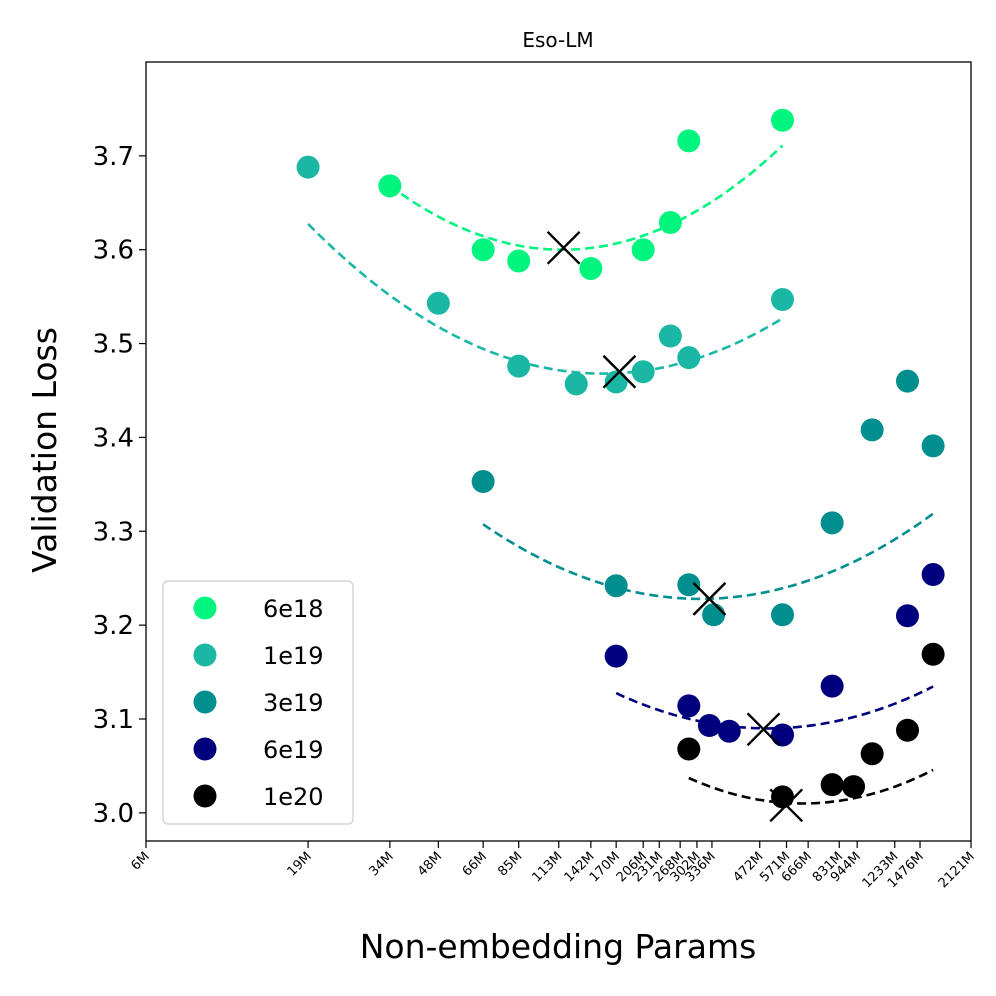 This screenshot has height=996, width=996. I want to click on optimum-marker-6e18, so click(563, 247).